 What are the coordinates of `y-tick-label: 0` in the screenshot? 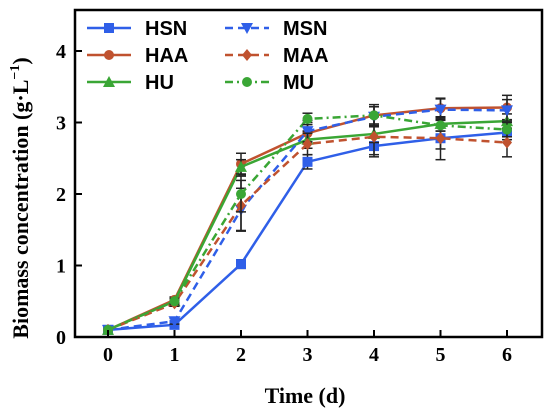 It's located at (61, 338).